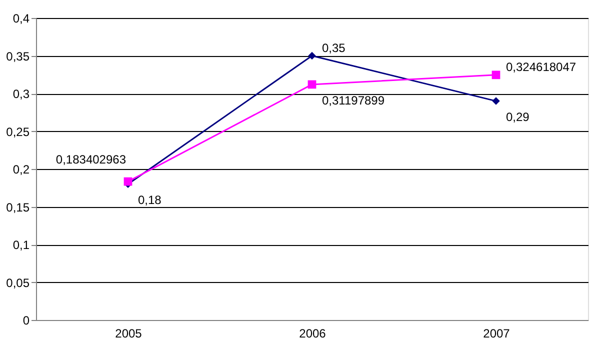 This screenshot has width=601, height=349. Describe the element at coordinates (18, 56) in the screenshot. I see `y-tick-label: 0,35` at that location.